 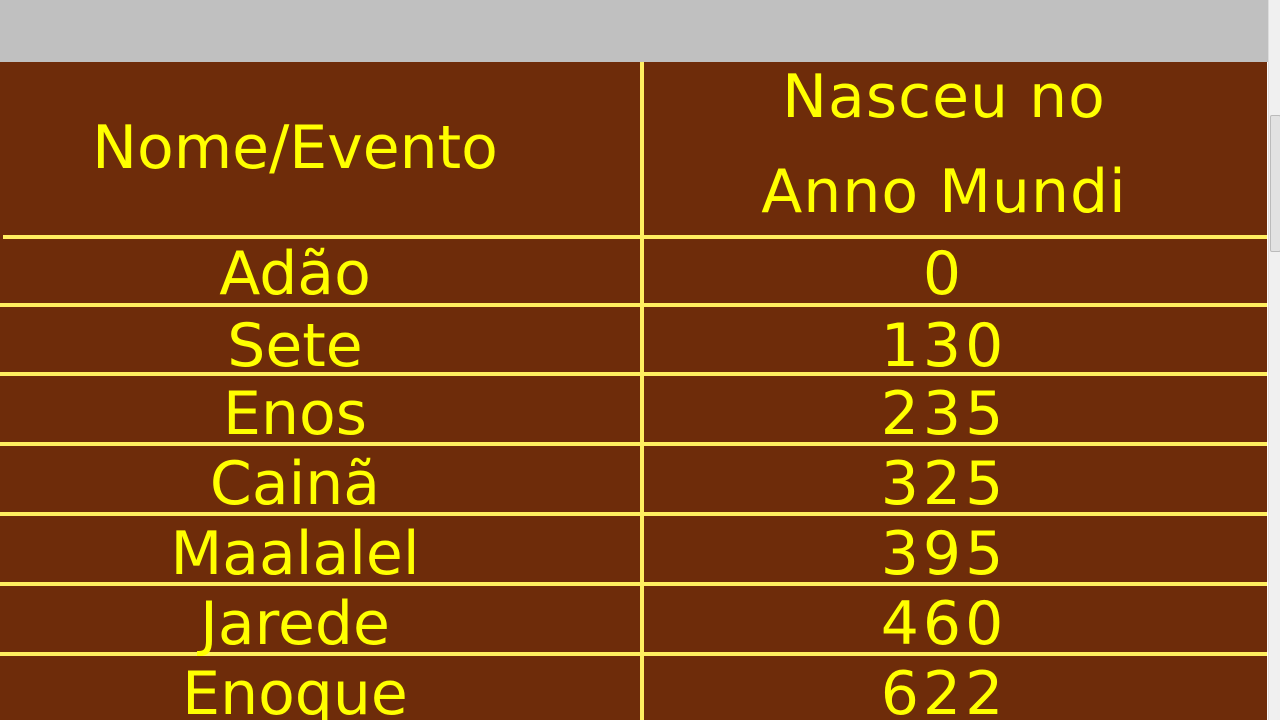 What do you see at coordinates (295, 414) in the screenshot?
I see `row-name: Enos` at bounding box center [295, 414].